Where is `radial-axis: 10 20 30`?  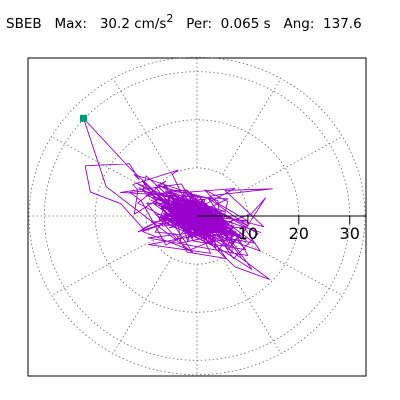 radial-axis: 10 20 30 is located at coordinates (281, 229).